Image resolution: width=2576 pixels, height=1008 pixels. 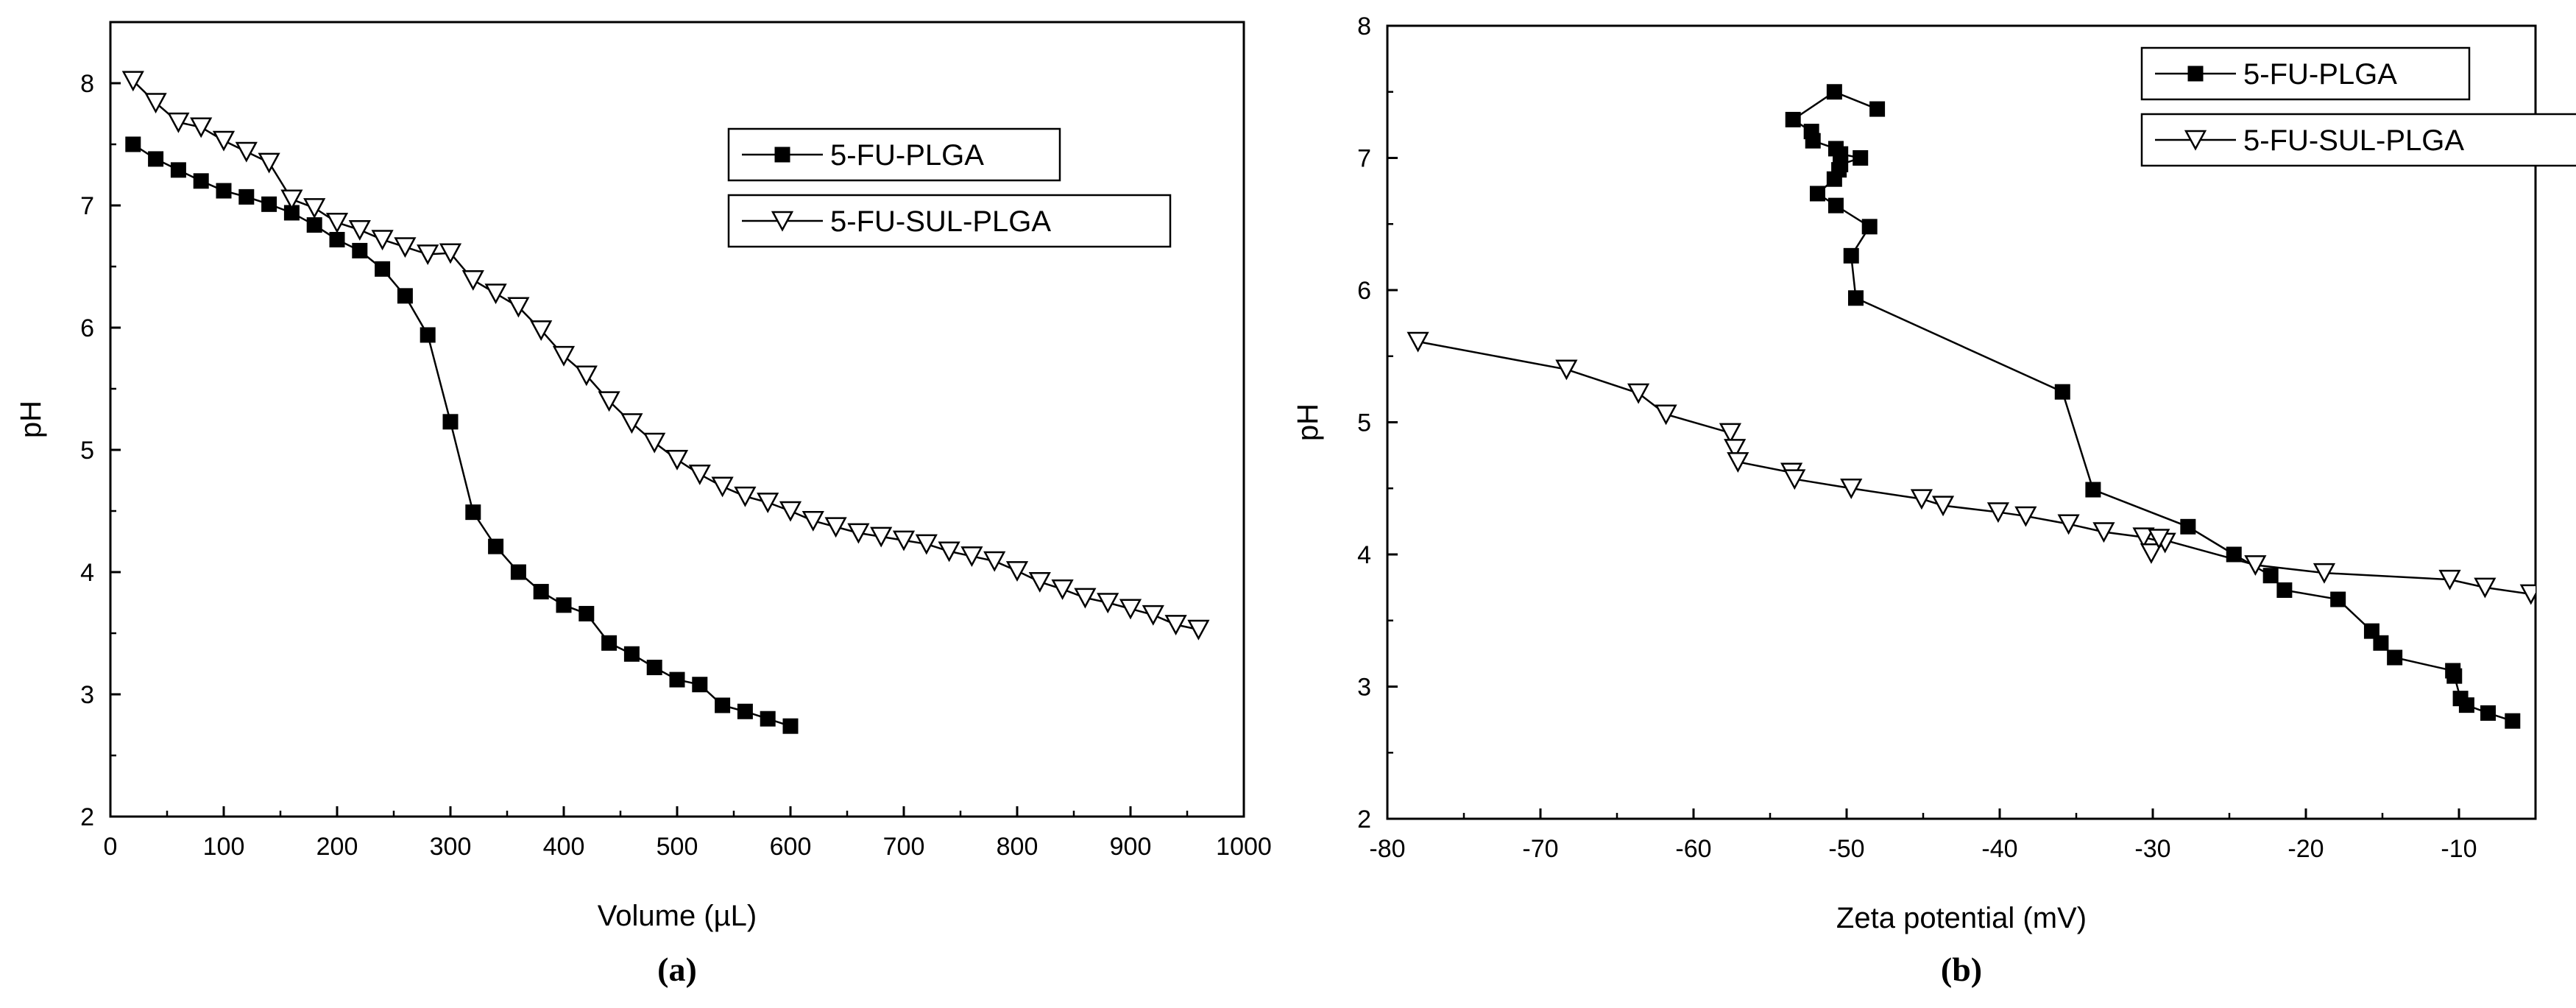 What do you see at coordinates (904, 847) in the screenshot?
I see `x-tick-label-a-7: 700` at bounding box center [904, 847].